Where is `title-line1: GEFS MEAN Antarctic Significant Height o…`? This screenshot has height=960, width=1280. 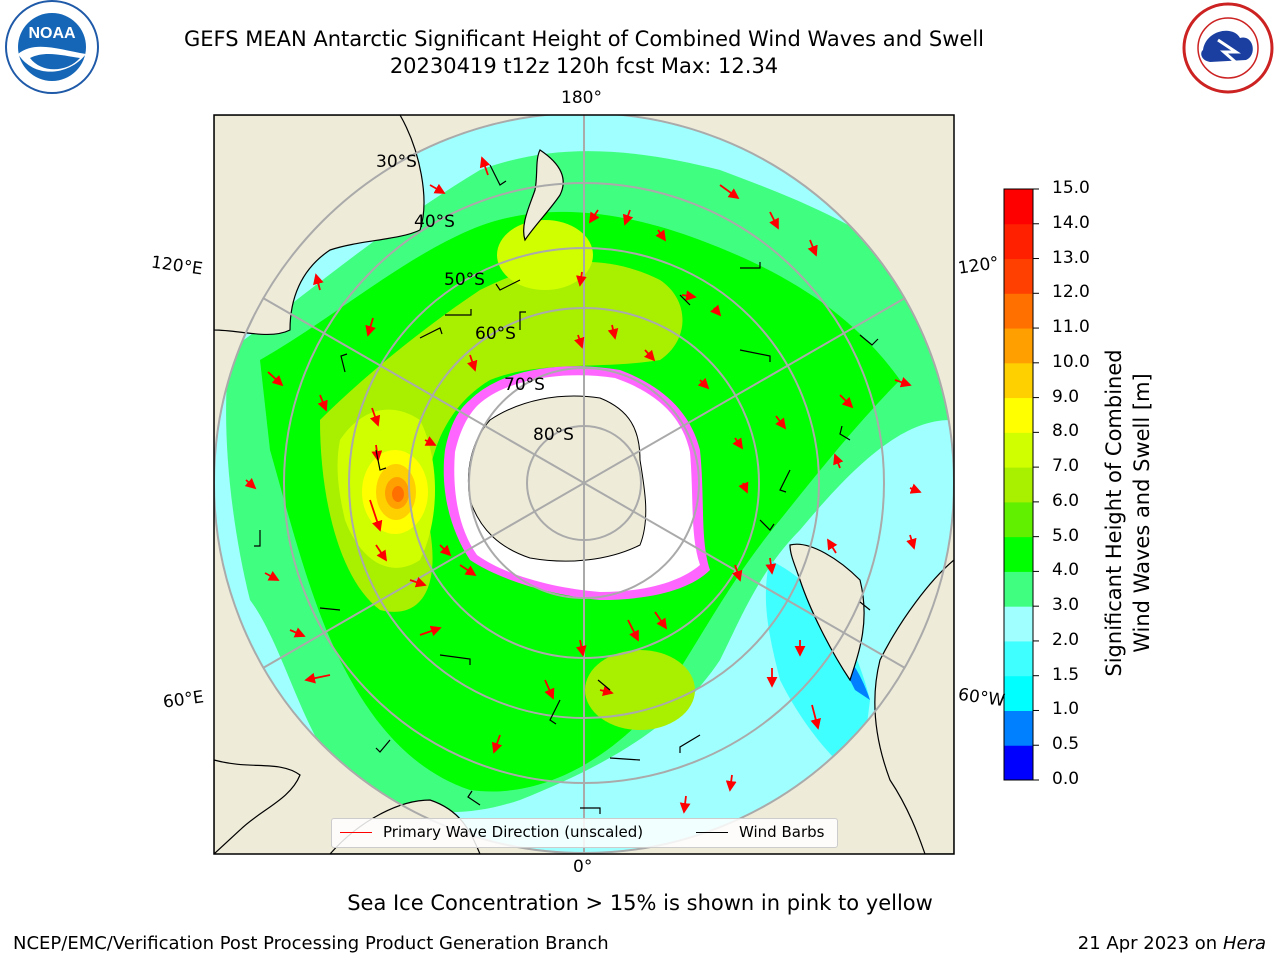
title-line1: GEFS MEAN Antarctic Significant Height o… is located at coordinates (584, 39).